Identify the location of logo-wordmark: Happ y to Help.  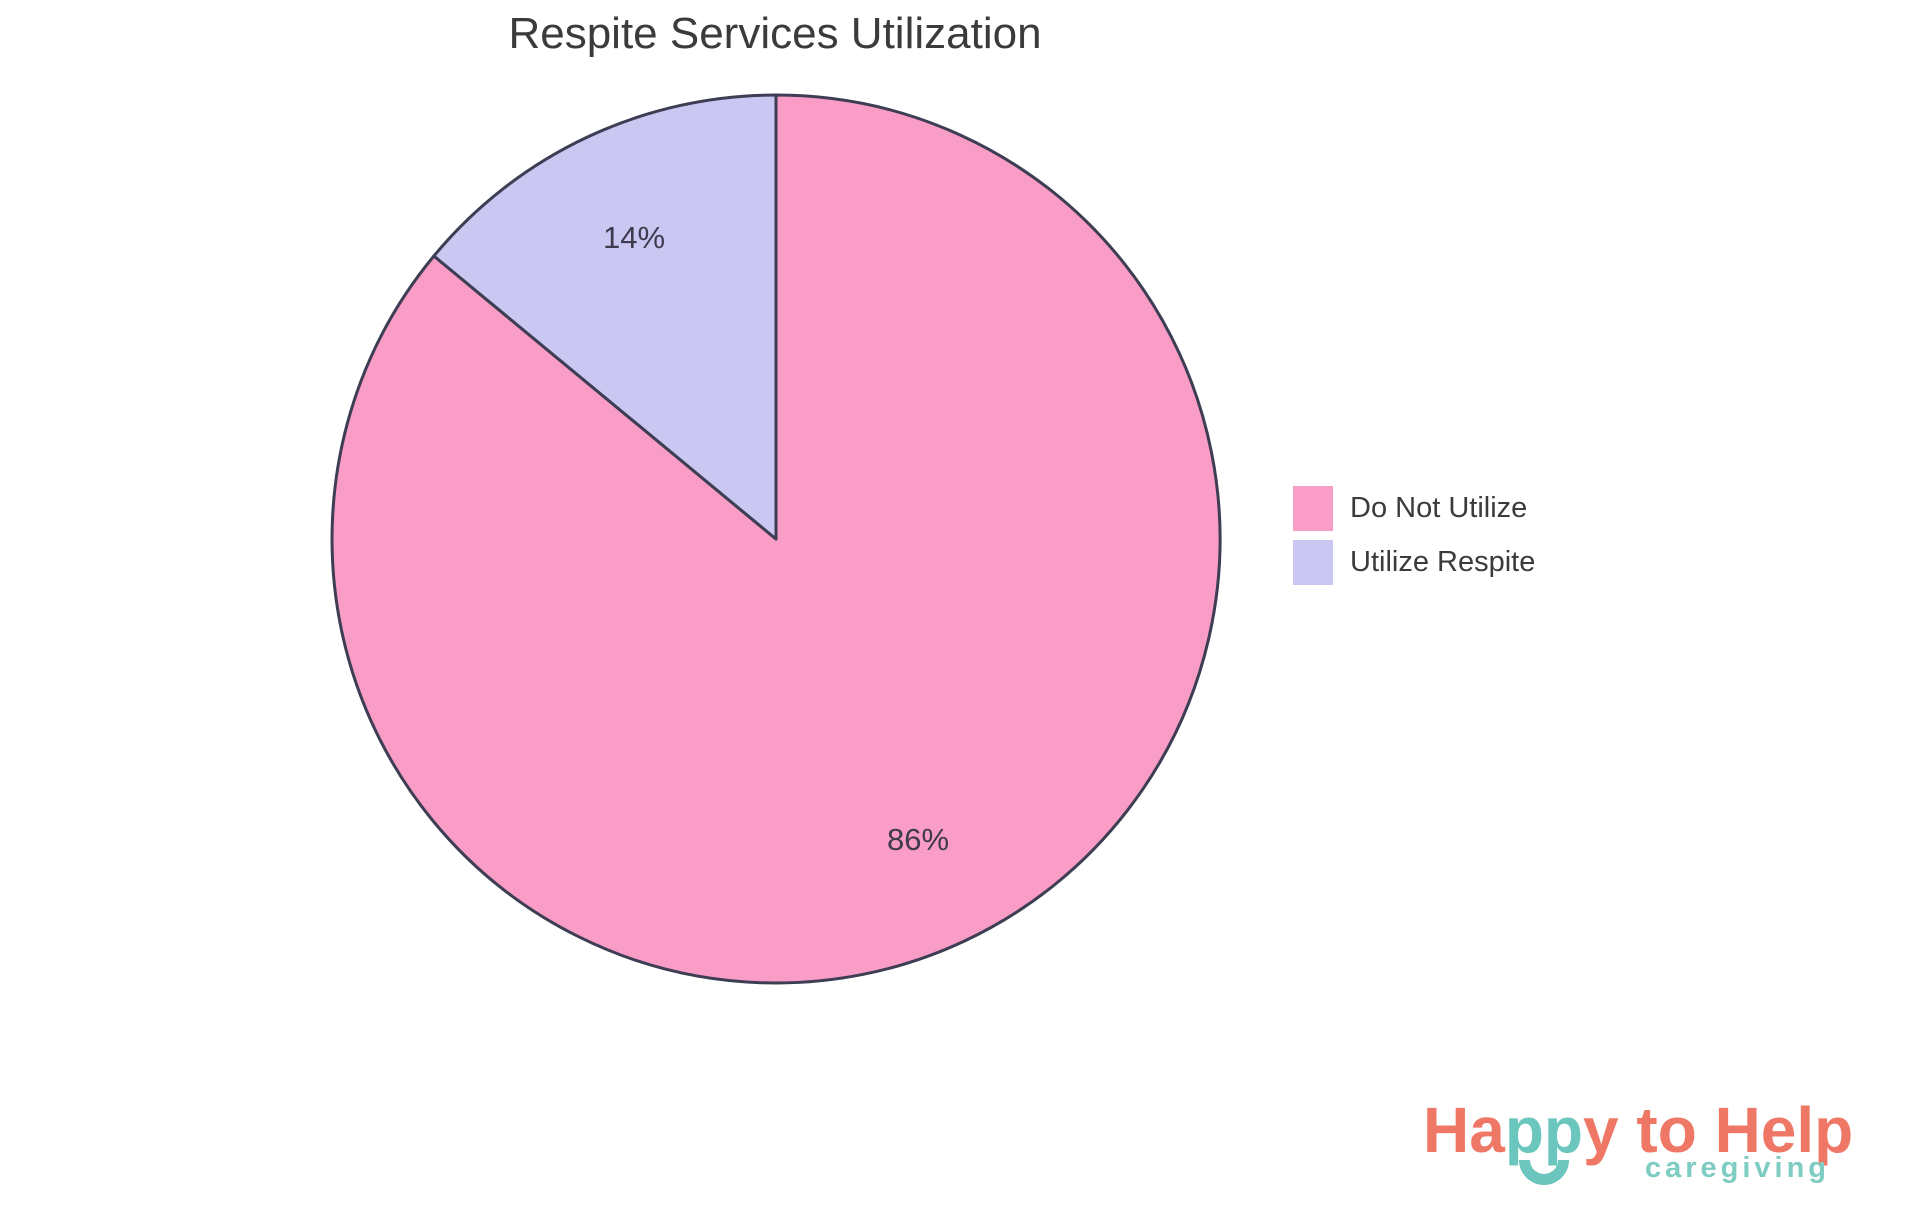
(1650, 1141).